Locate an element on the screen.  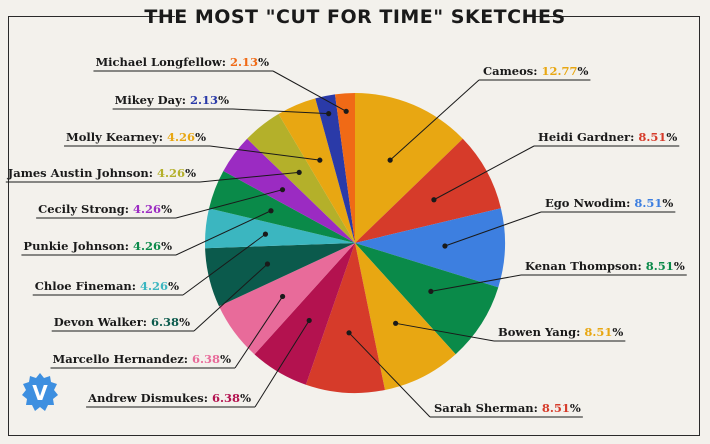
chart-title: THE MOST "CUT FOR TIME" SKETCHES is located at coordinates (355, 17).